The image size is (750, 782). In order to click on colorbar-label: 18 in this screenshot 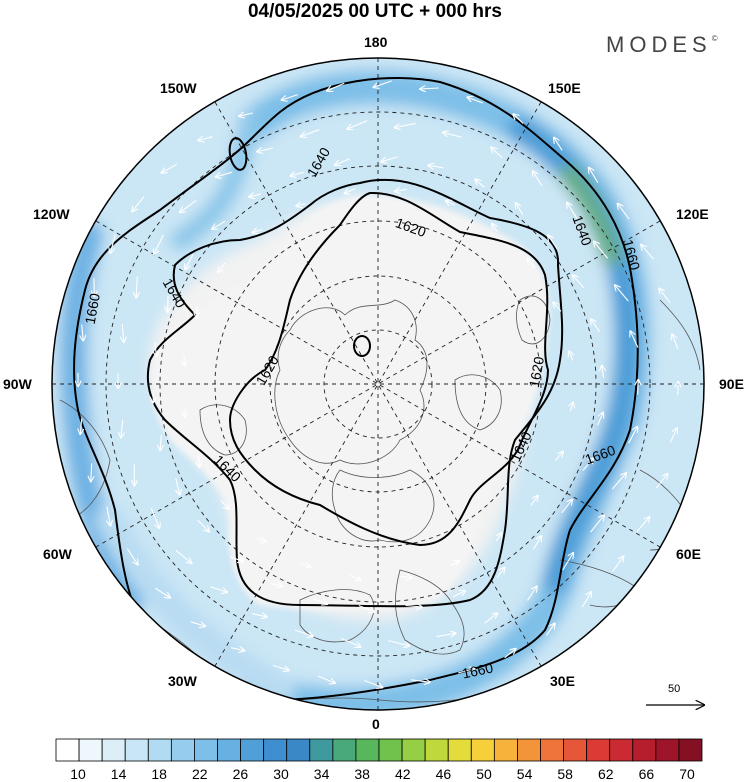, I will do `click(159, 774)`.